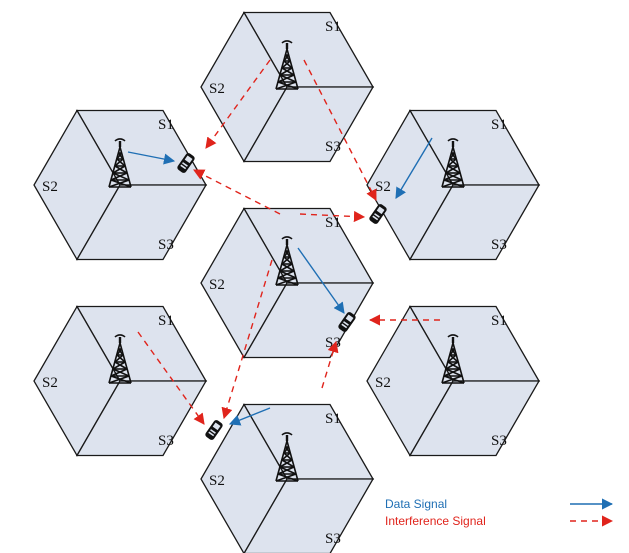  Describe the element at coordinates (309, 515) in the screenshot. I see `cell-7-sector-s3` at that location.